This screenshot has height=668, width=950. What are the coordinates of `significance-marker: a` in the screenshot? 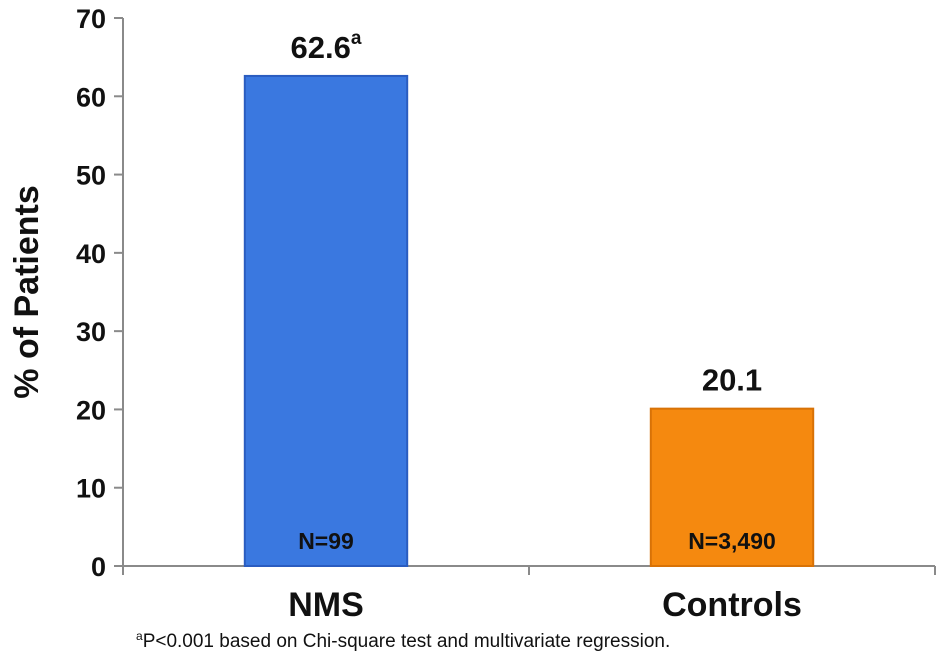 It's located at (356, 38).